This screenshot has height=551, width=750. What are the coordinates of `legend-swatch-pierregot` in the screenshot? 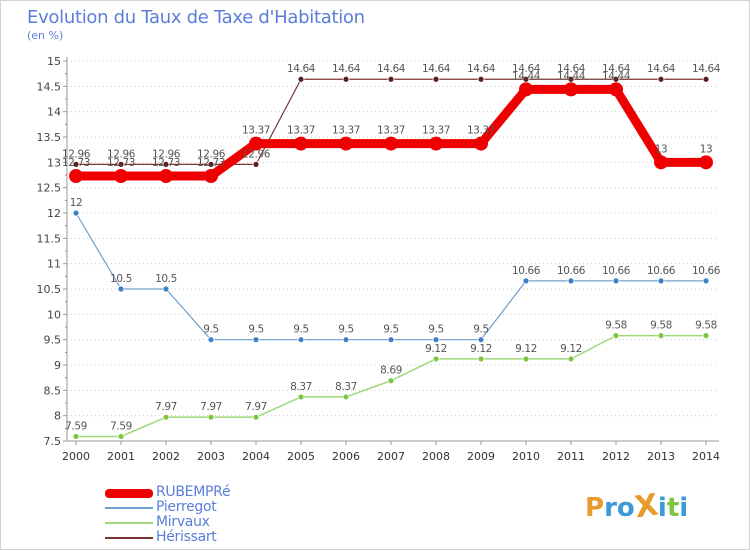 It's located at (129, 508).